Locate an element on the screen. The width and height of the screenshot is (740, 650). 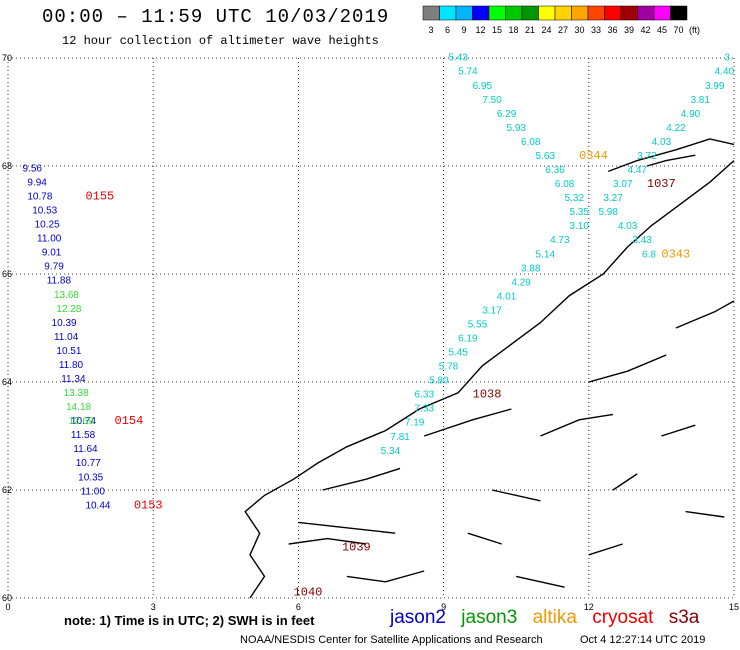
wave-height-value: 6.95 is located at coordinates (483, 86).